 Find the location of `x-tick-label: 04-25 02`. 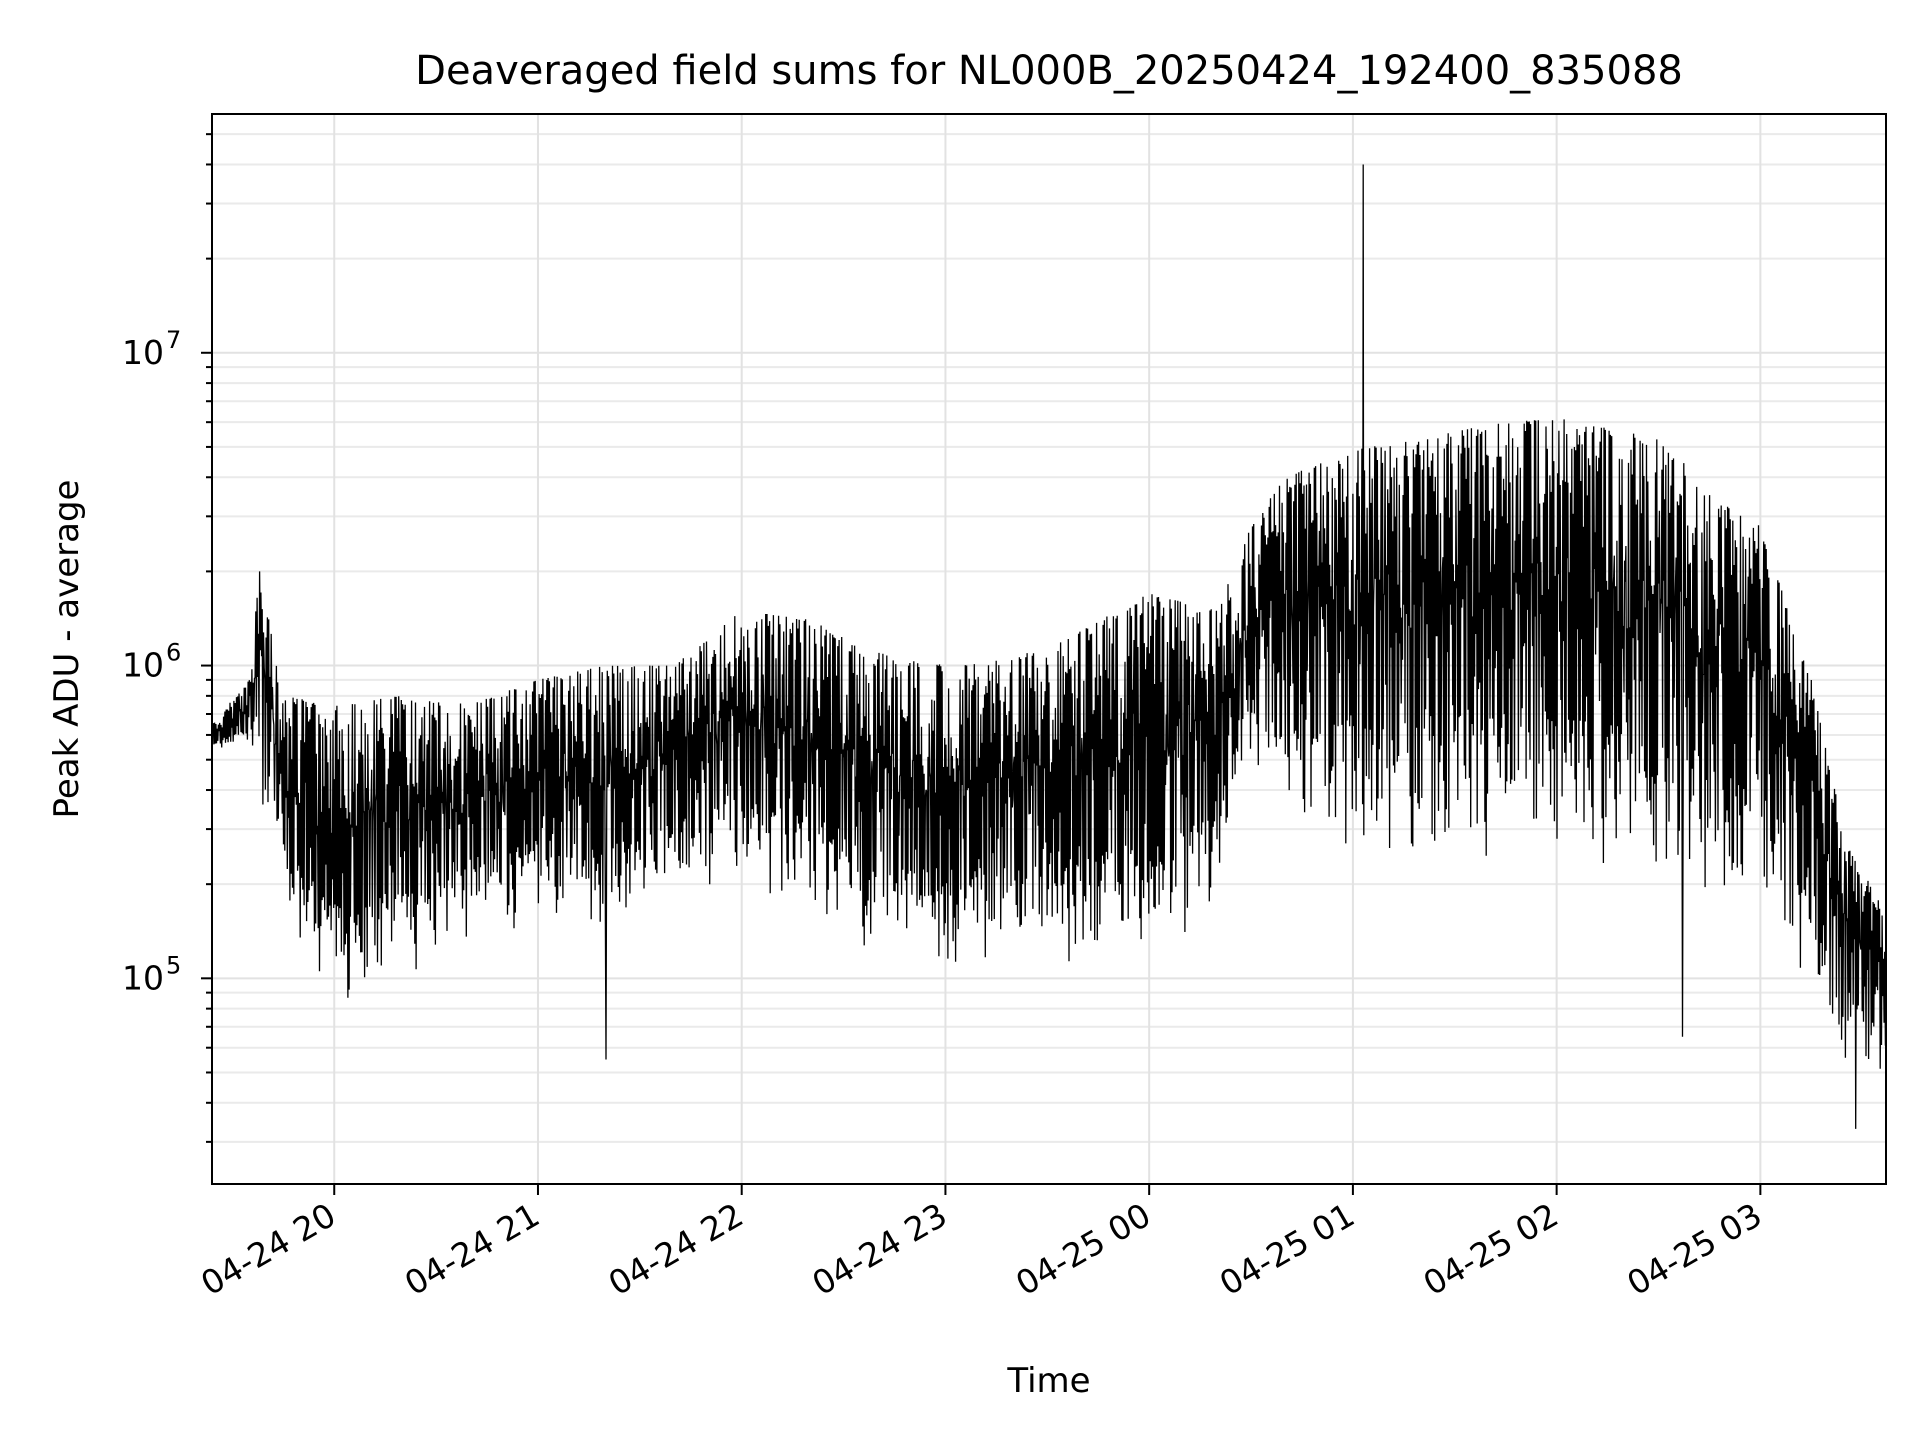

x-tick-label: 04-25 02 is located at coordinates (1491, 1249).